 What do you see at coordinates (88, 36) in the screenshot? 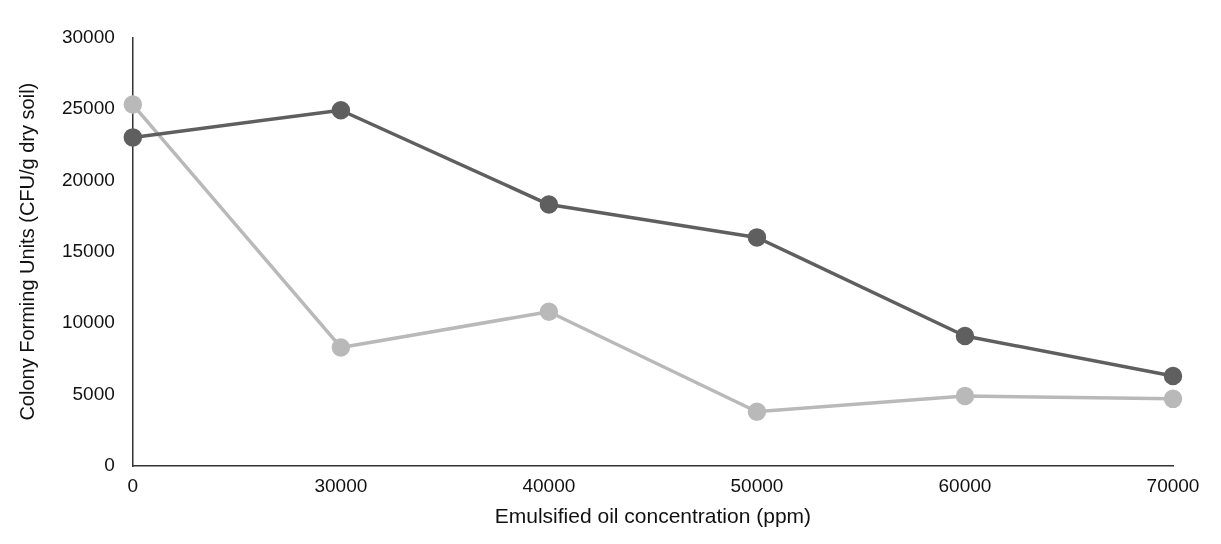
I see `y-tick-label: 30000` at bounding box center [88, 36].